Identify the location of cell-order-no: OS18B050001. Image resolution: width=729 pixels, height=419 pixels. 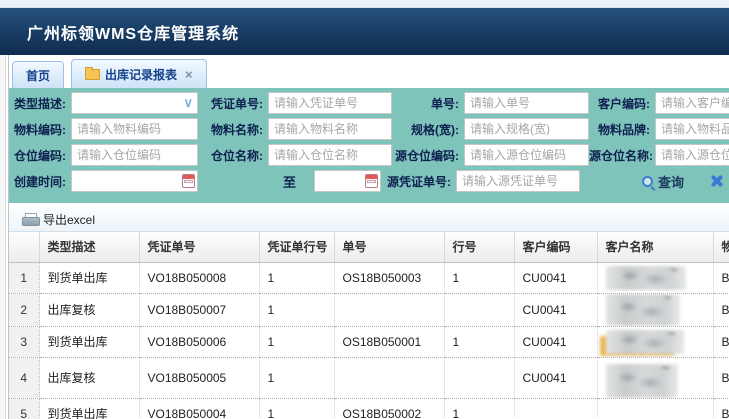
(389, 342).